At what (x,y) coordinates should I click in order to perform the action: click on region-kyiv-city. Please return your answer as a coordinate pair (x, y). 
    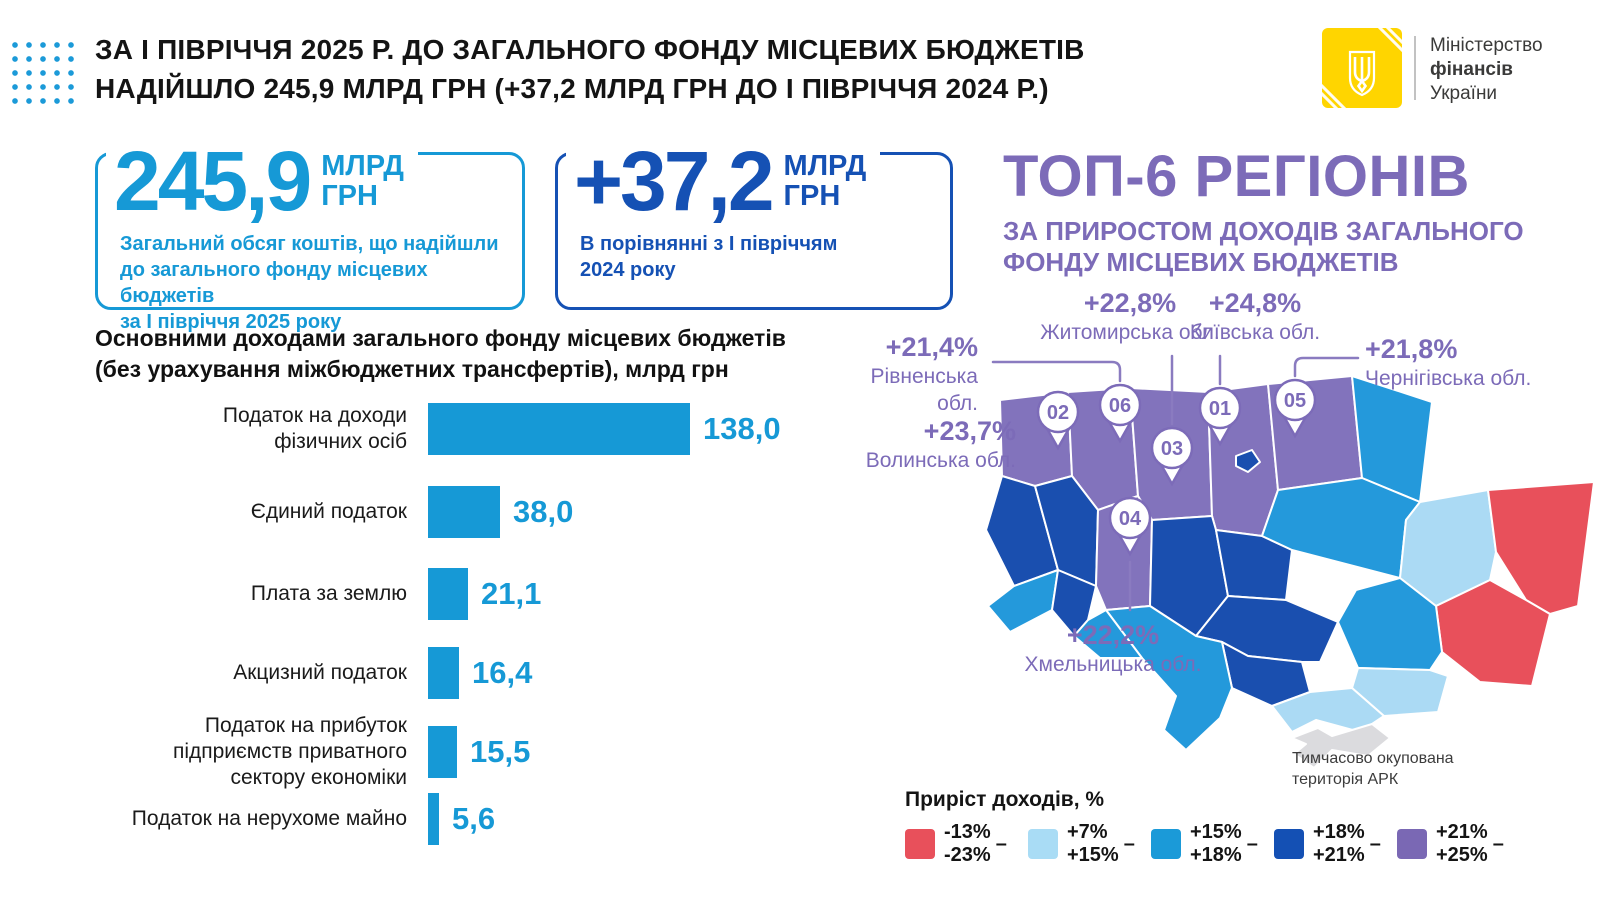
    Looking at the image, I should click on (1248, 461).